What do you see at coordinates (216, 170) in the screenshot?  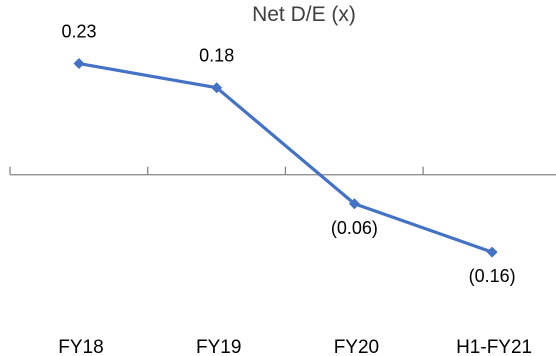 I see `x-axis-ticks` at bounding box center [216, 170].